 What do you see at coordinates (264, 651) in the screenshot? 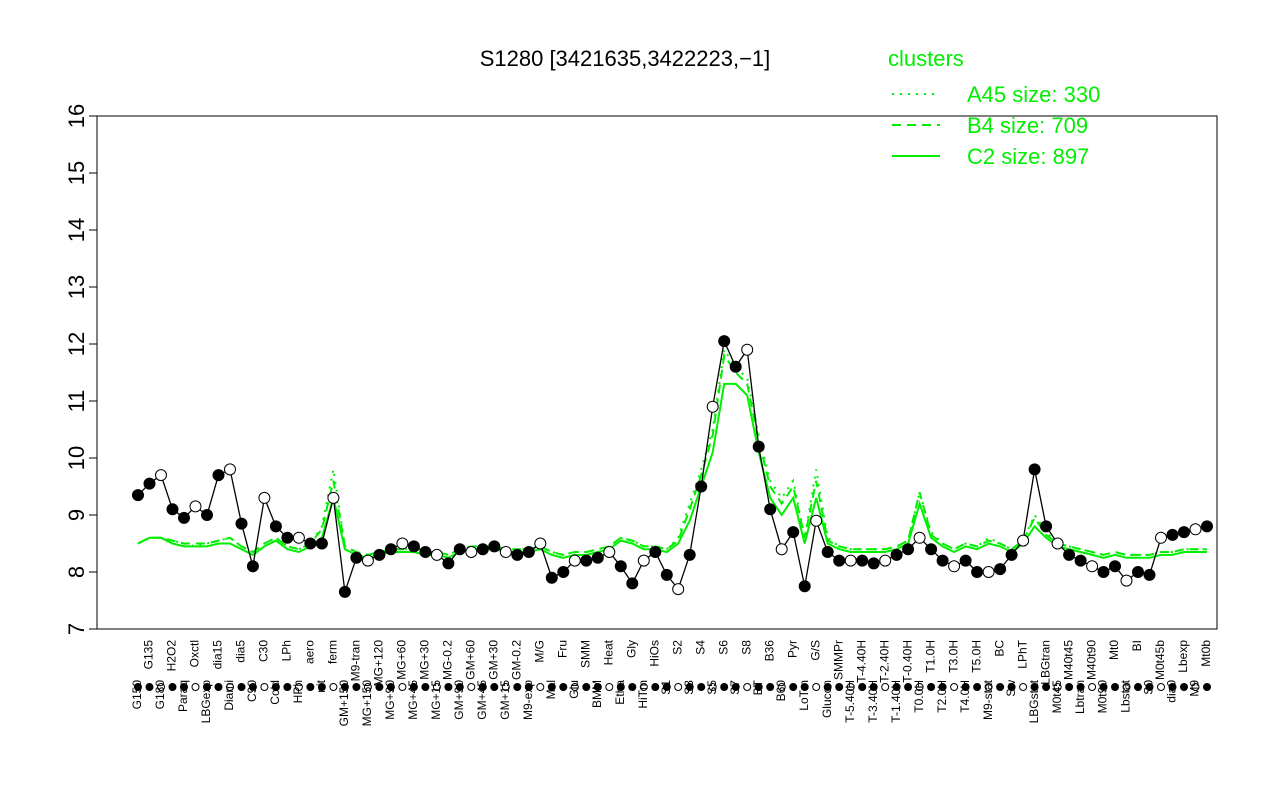
I see `x-tick-label: C30` at bounding box center [264, 651].